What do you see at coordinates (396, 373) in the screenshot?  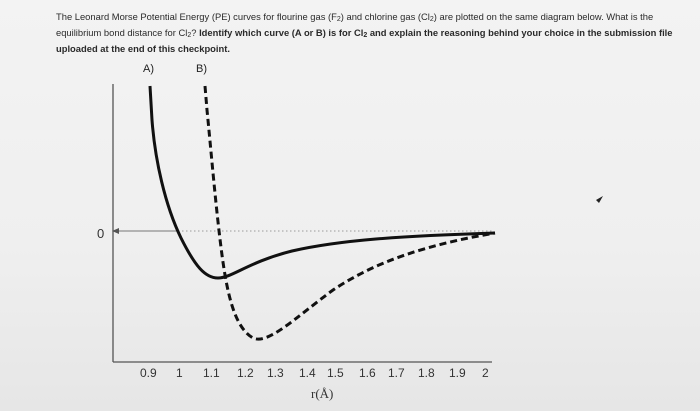 I see `x-tick-label: 1.7` at bounding box center [396, 373].